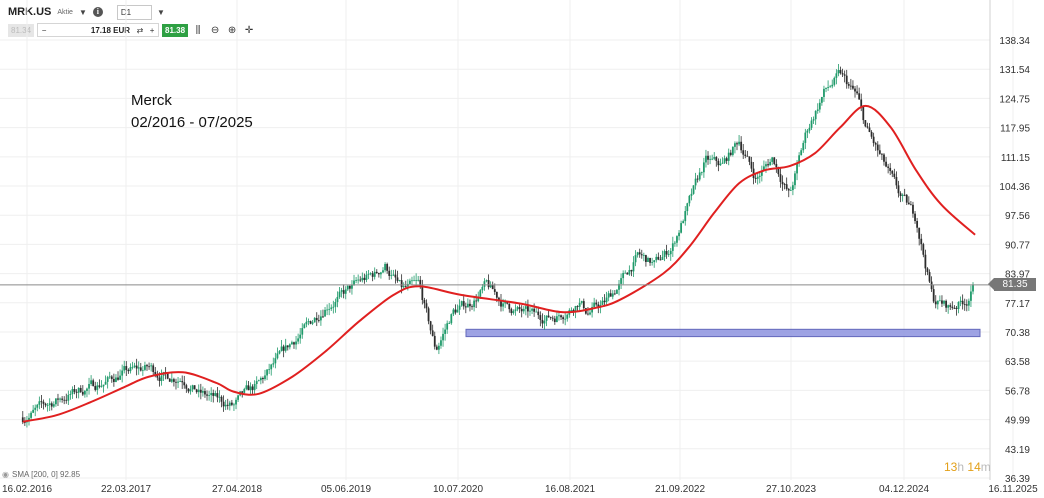 The width and height of the screenshot is (1044, 498). What do you see at coordinates (151, 100) in the screenshot?
I see `annotation-title: Merck` at bounding box center [151, 100].